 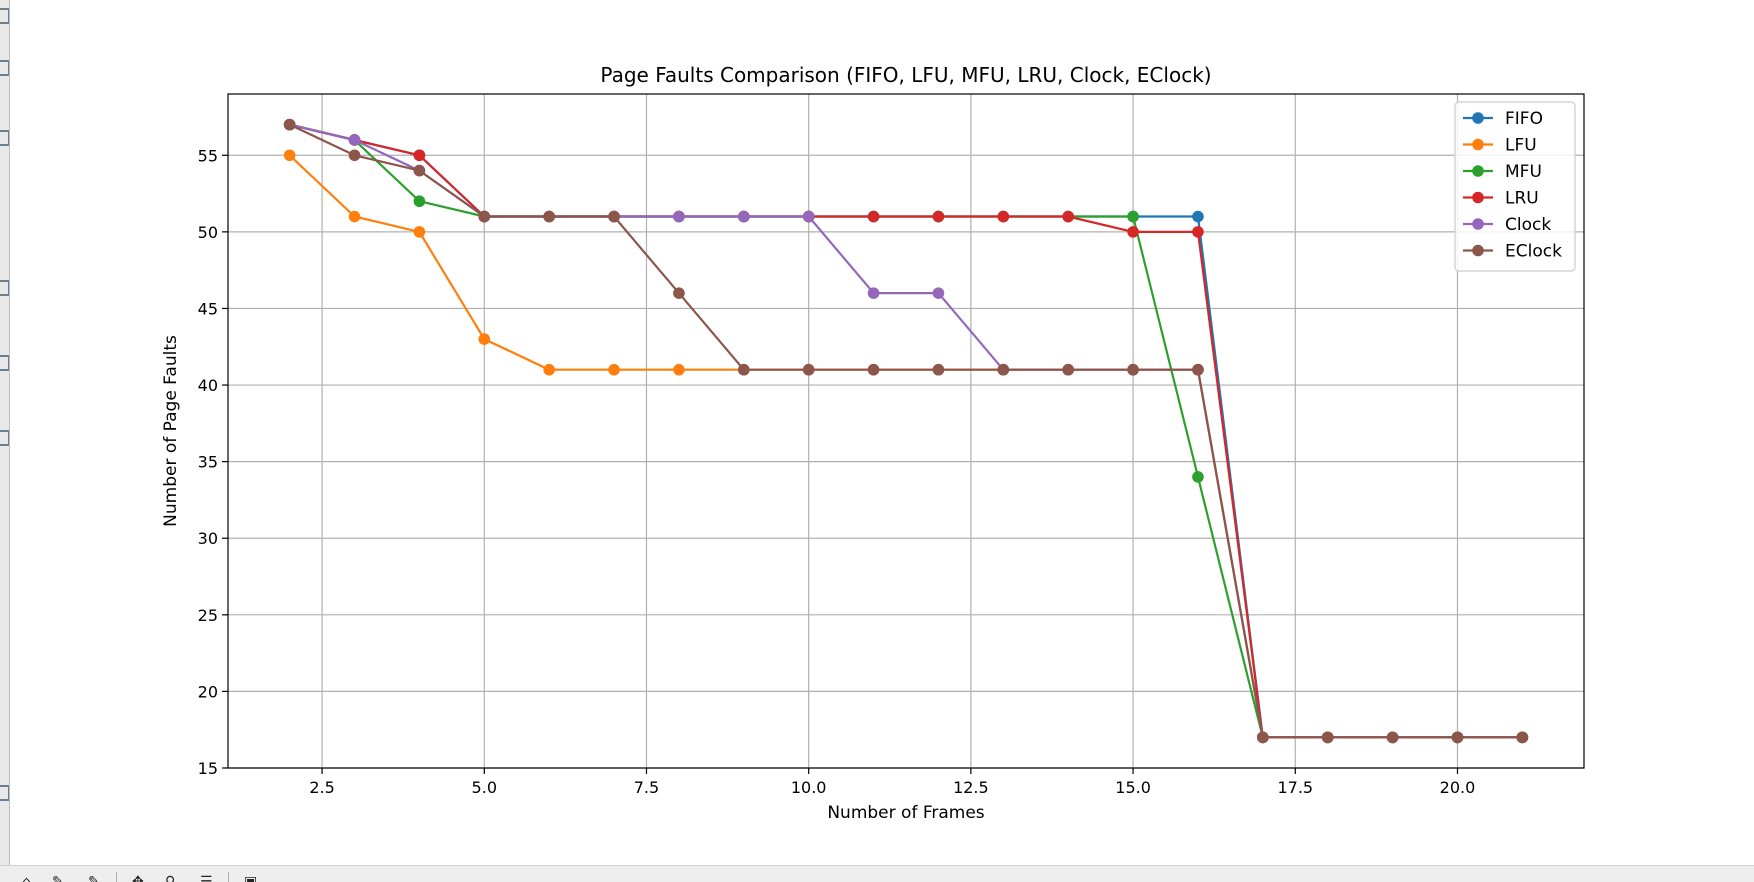 What do you see at coordinates (1503, 119) in the screenshot?
I see `legend-item: FIFO` at bounding box center [1503, 119].